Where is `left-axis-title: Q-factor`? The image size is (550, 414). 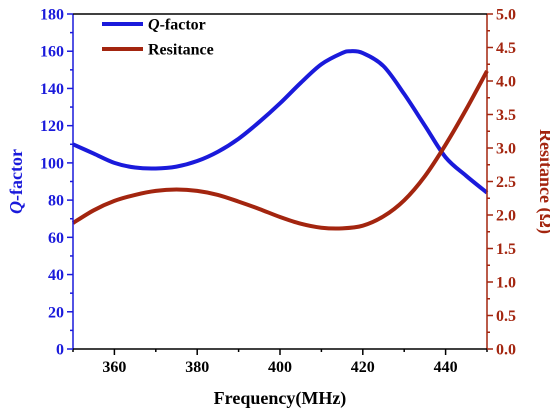 left-axis-title: Q-factor is located at coordinates (16, 181).